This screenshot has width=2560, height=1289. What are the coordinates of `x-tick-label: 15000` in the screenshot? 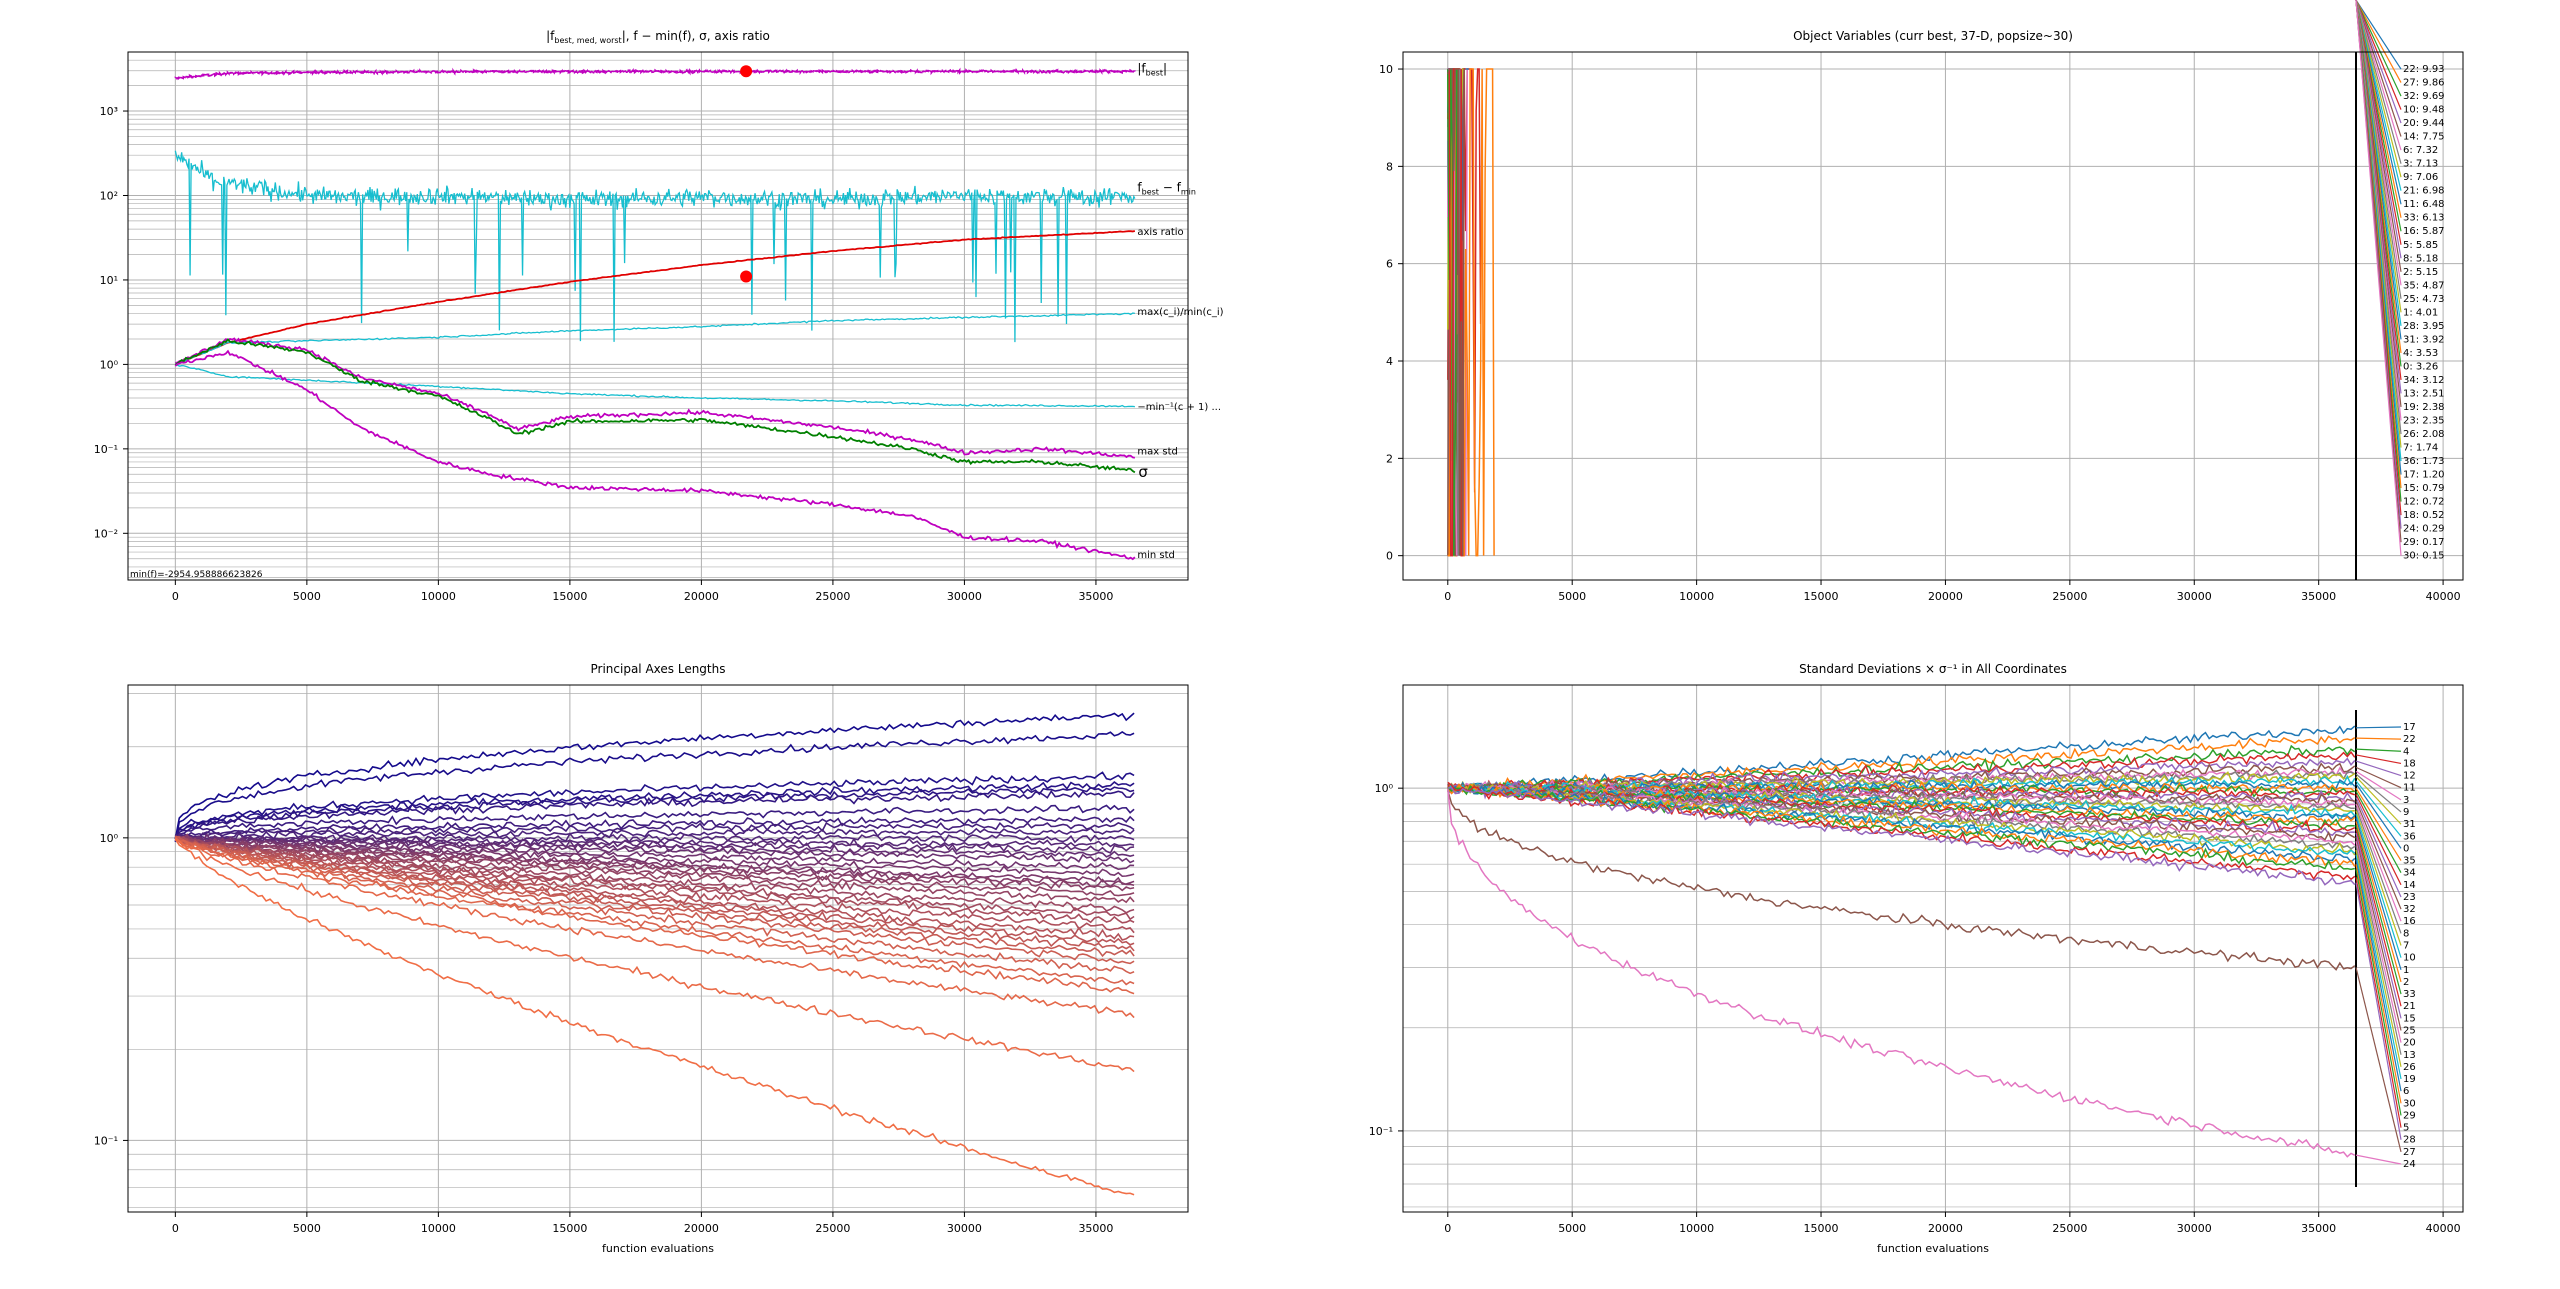 It's located at (569, 596).